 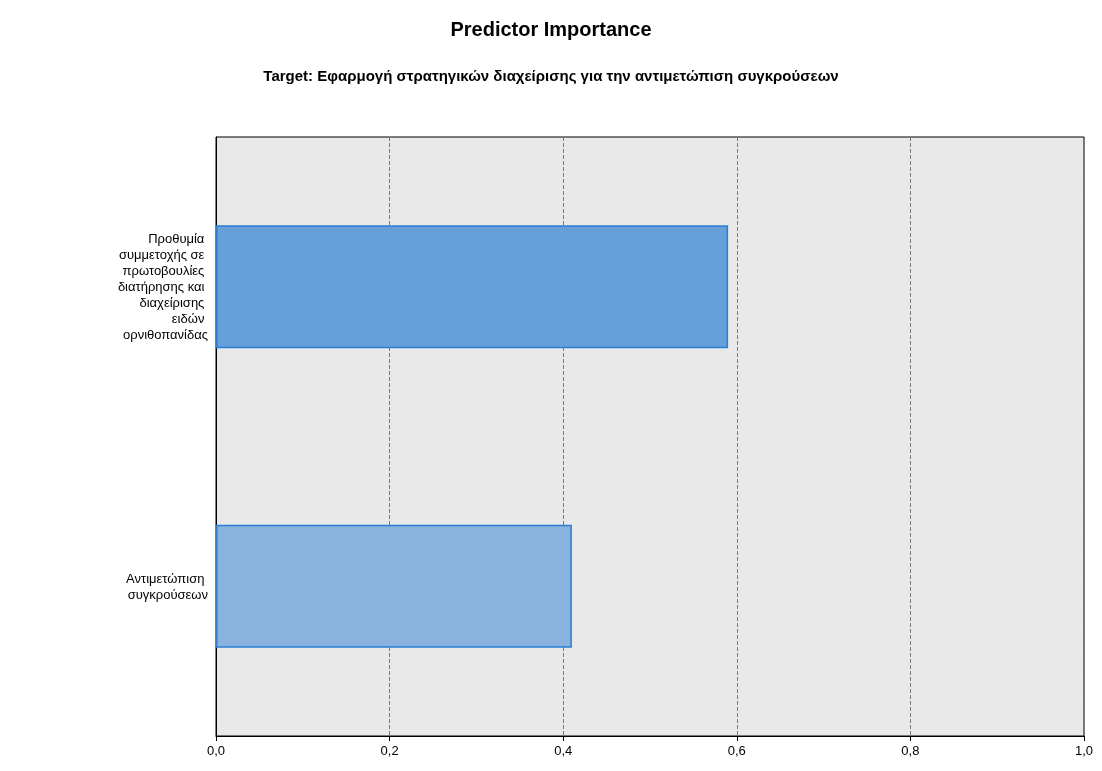 What do you see at coordinates (1084, 750) in the screenshot?
I see `x-tick-label: 1,0` at bounding box center [1084, 750].